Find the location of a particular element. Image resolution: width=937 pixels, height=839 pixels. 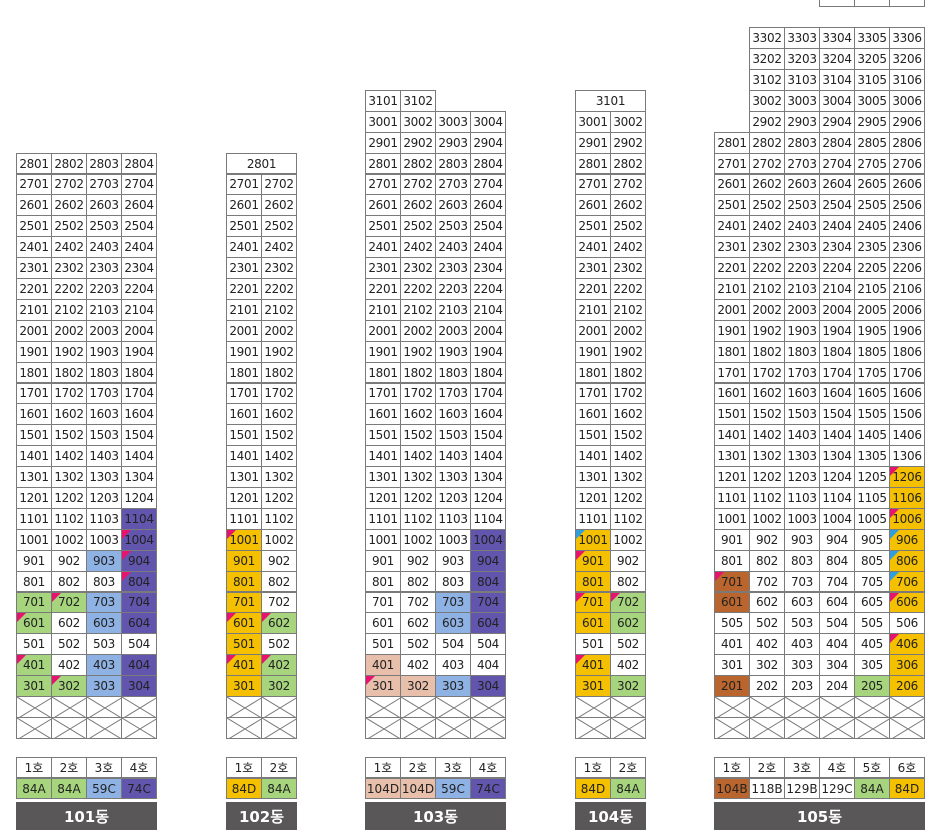

unit-cell: 2601 is located at coordinates (593, 205).